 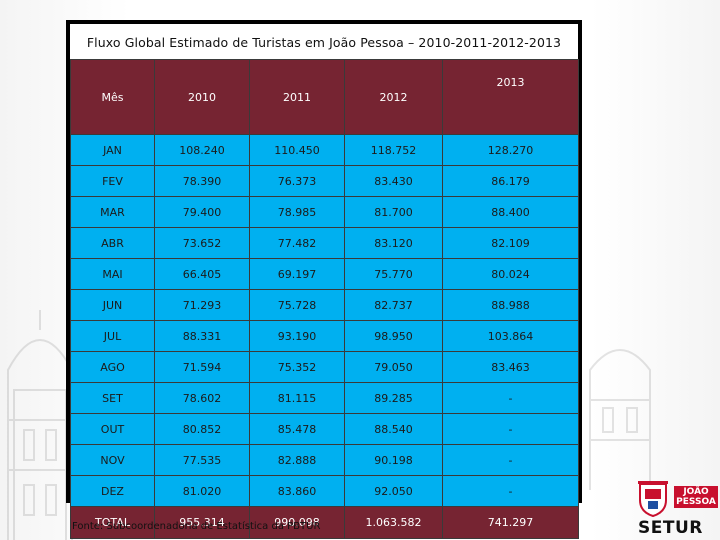 What do you see at coordinates (393, 398) in the screenshot?
I see `value-cell: 89.285` at bounding box center [393, 398].